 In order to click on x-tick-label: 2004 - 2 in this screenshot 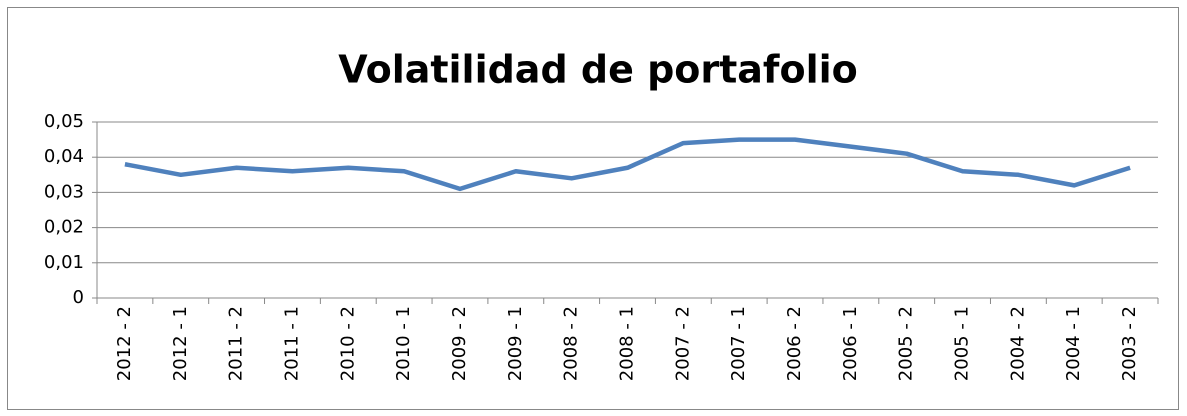, I will do `click(1017, 343)`.